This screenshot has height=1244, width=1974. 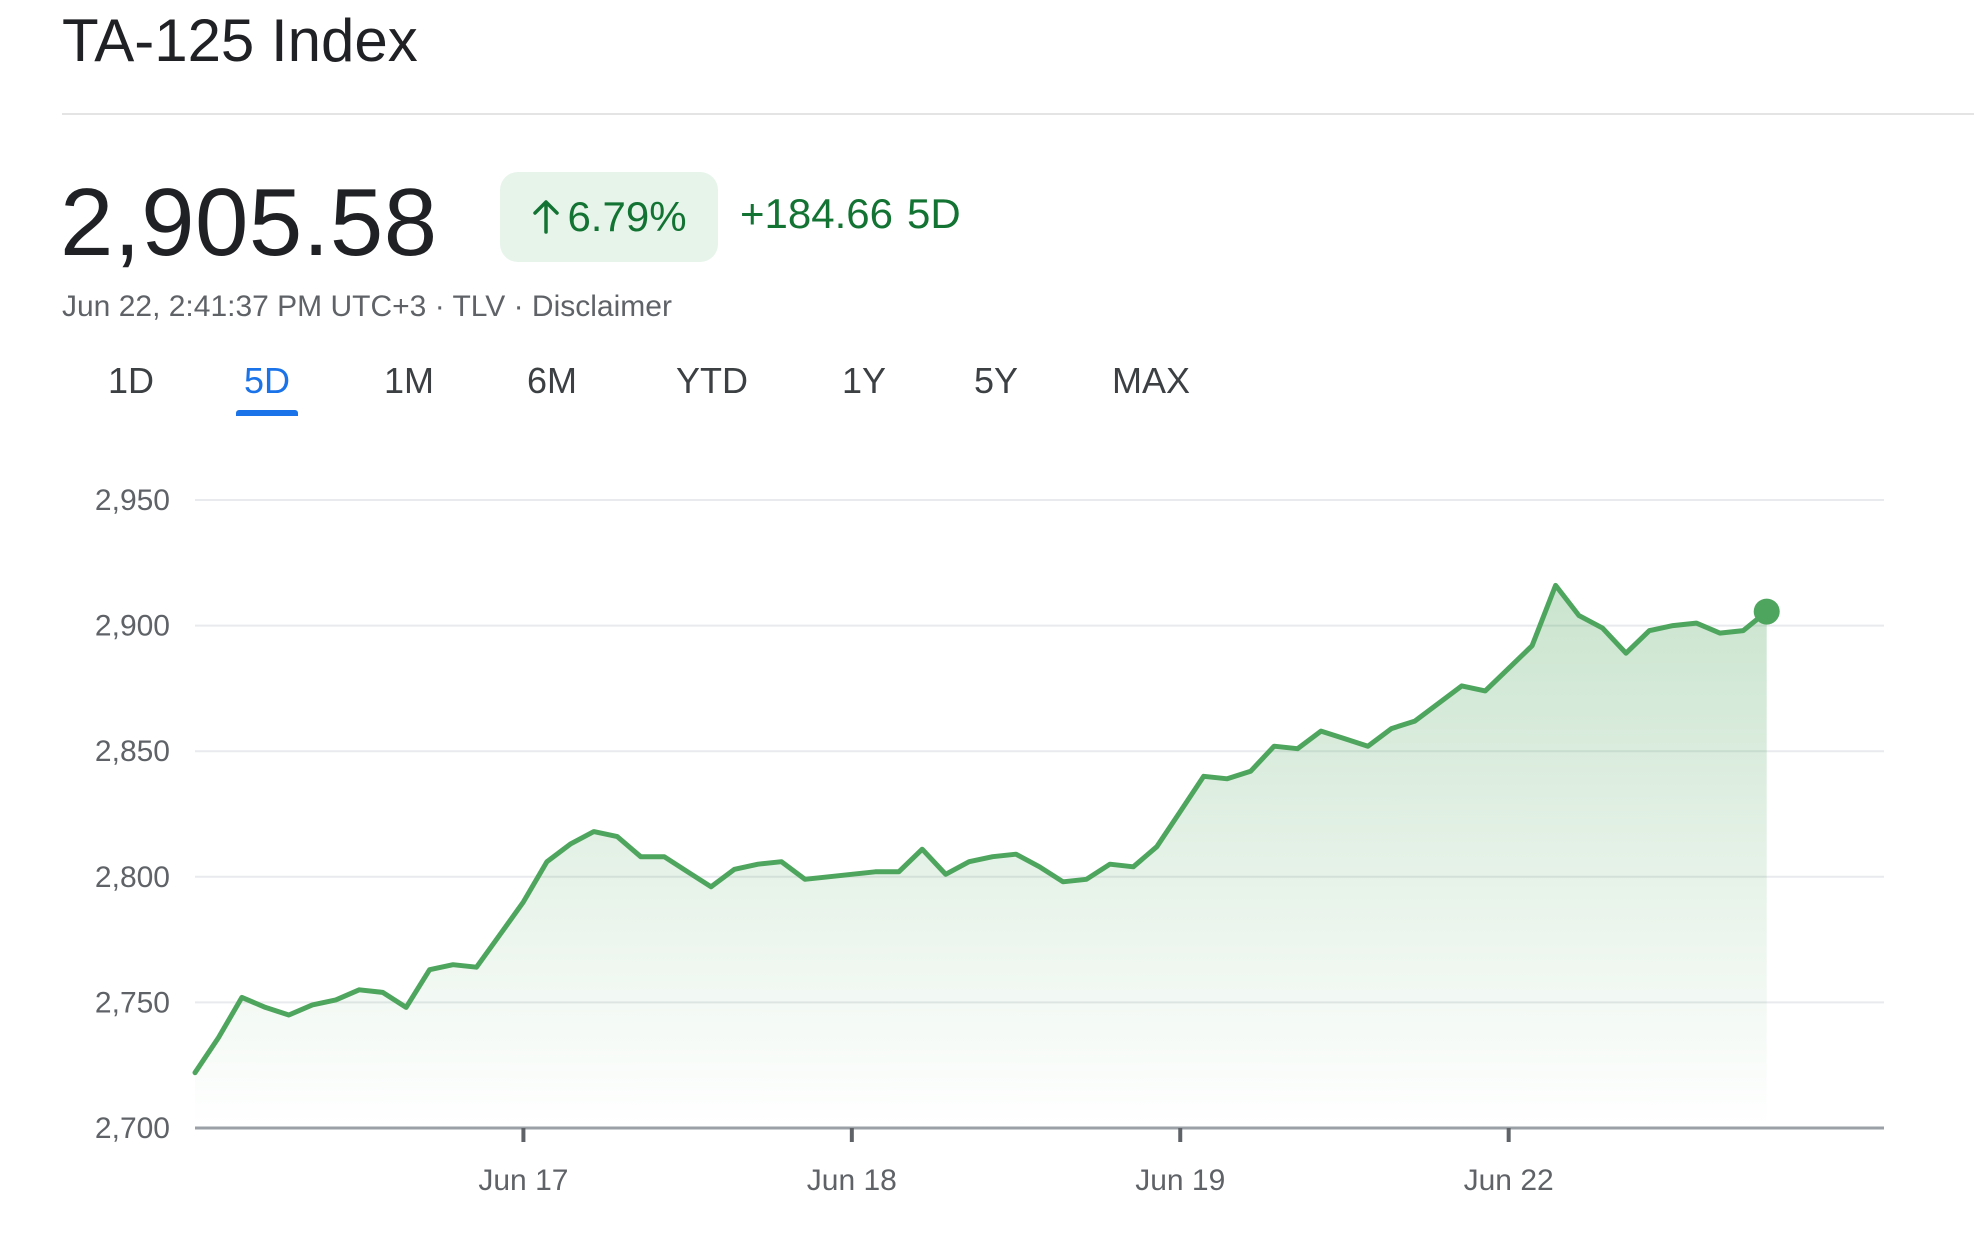 I want to click on tab-max: MAX, so click(x=1151, y=381).